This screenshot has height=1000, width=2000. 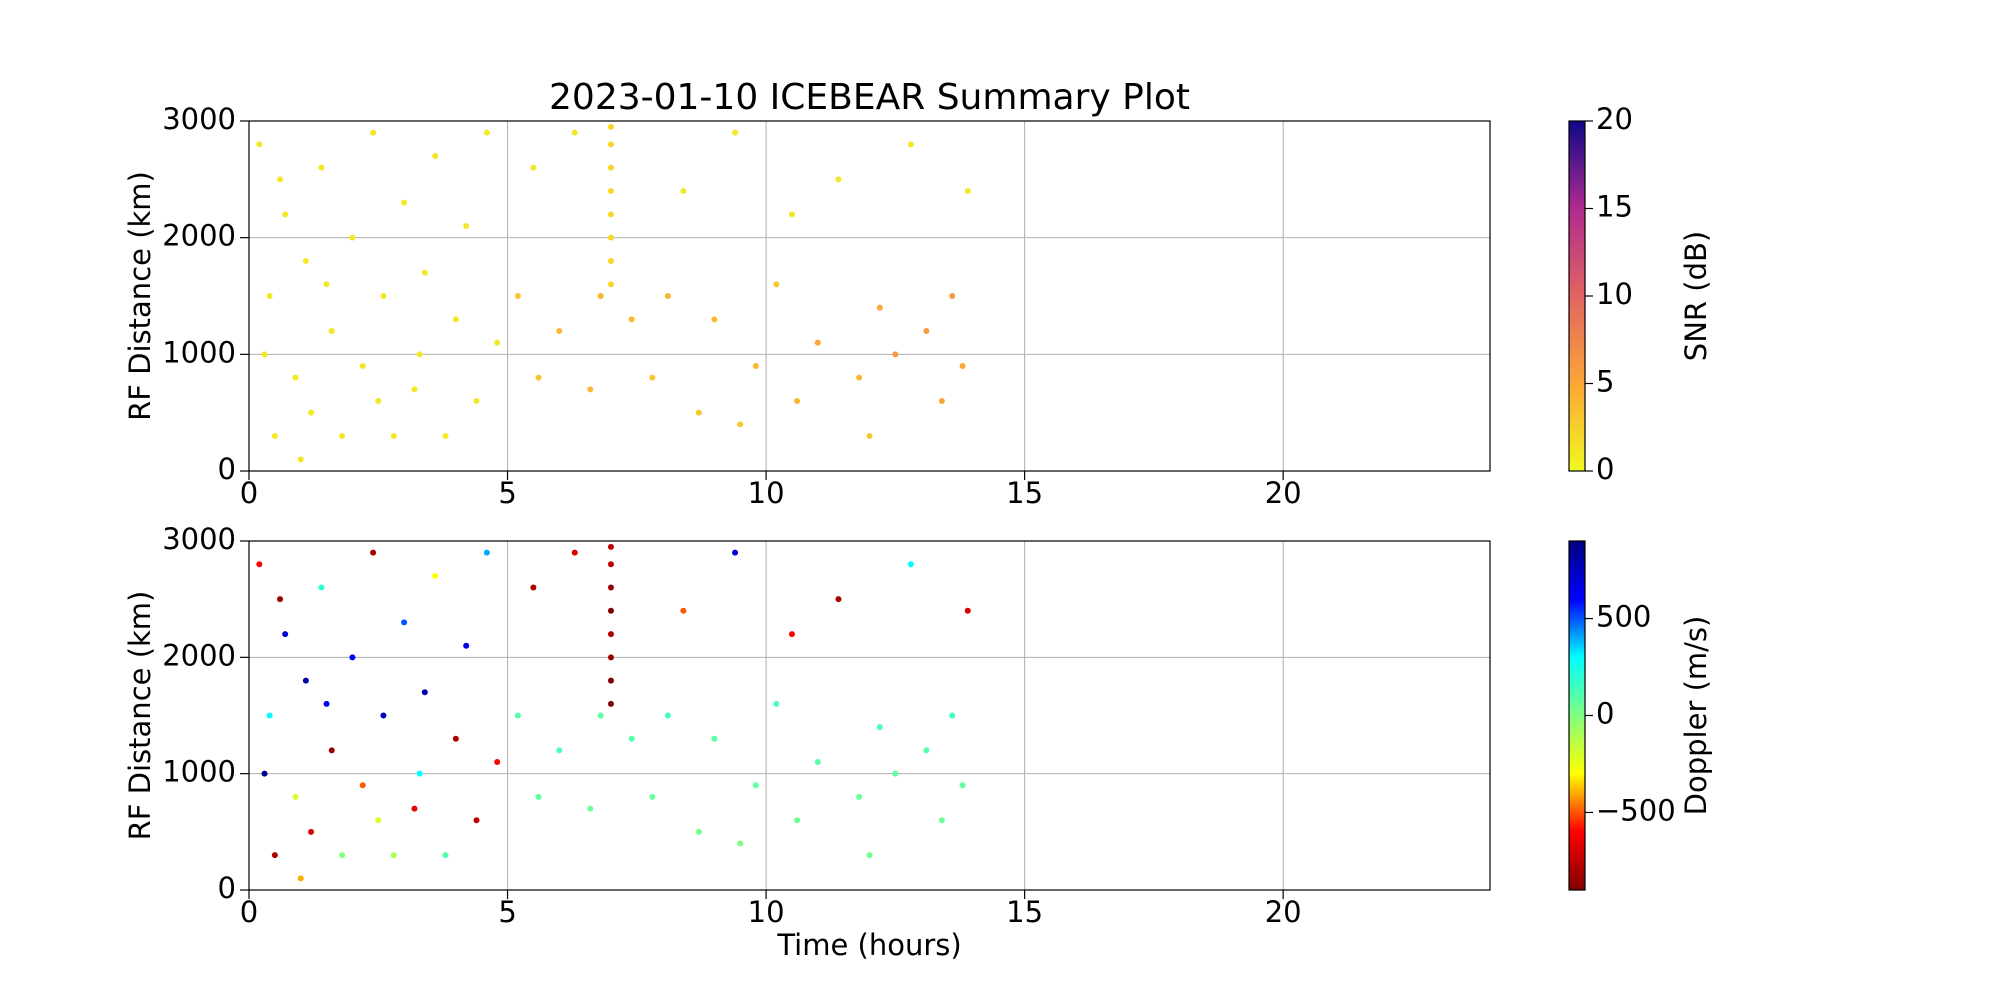 I want to click on y-tick-label: 1000, so click(x=199, y=352).